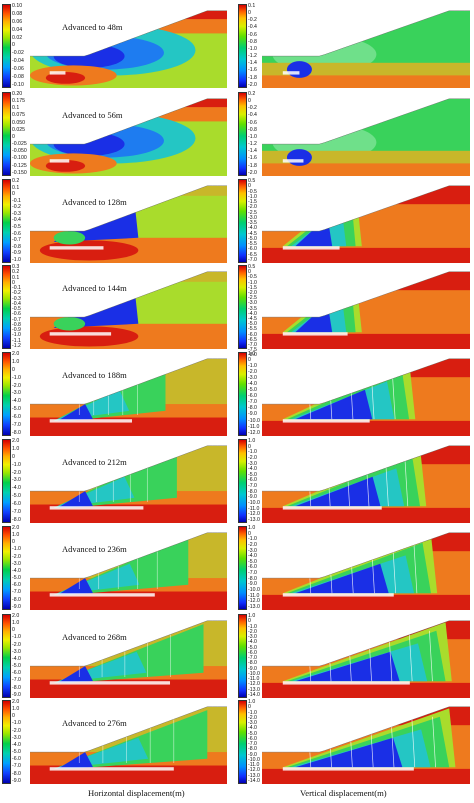 Image resolution: width=474 pixels, height=803 pixels. I want to click on colorbar-tick-label: -0.02, so click(18, 53).